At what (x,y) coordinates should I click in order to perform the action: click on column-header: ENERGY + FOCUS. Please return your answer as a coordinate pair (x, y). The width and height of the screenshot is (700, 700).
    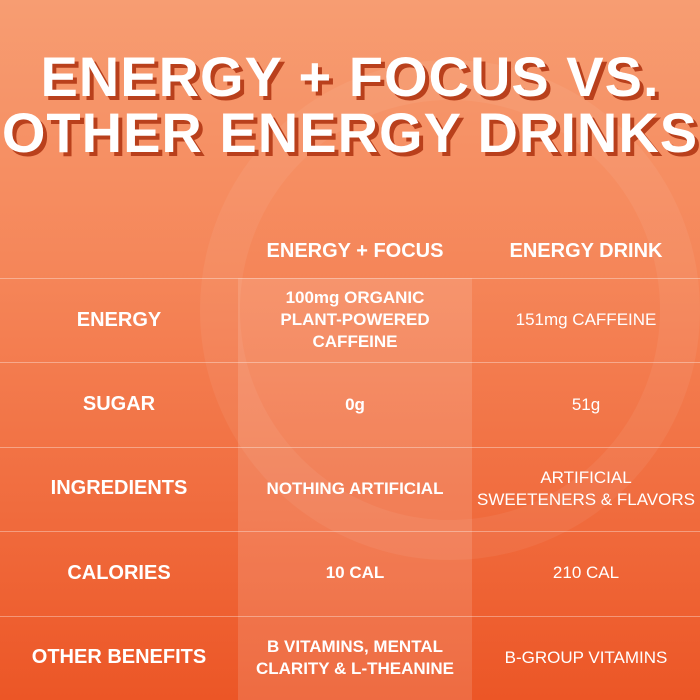
    Looking at the image, I should click on (355, 251).